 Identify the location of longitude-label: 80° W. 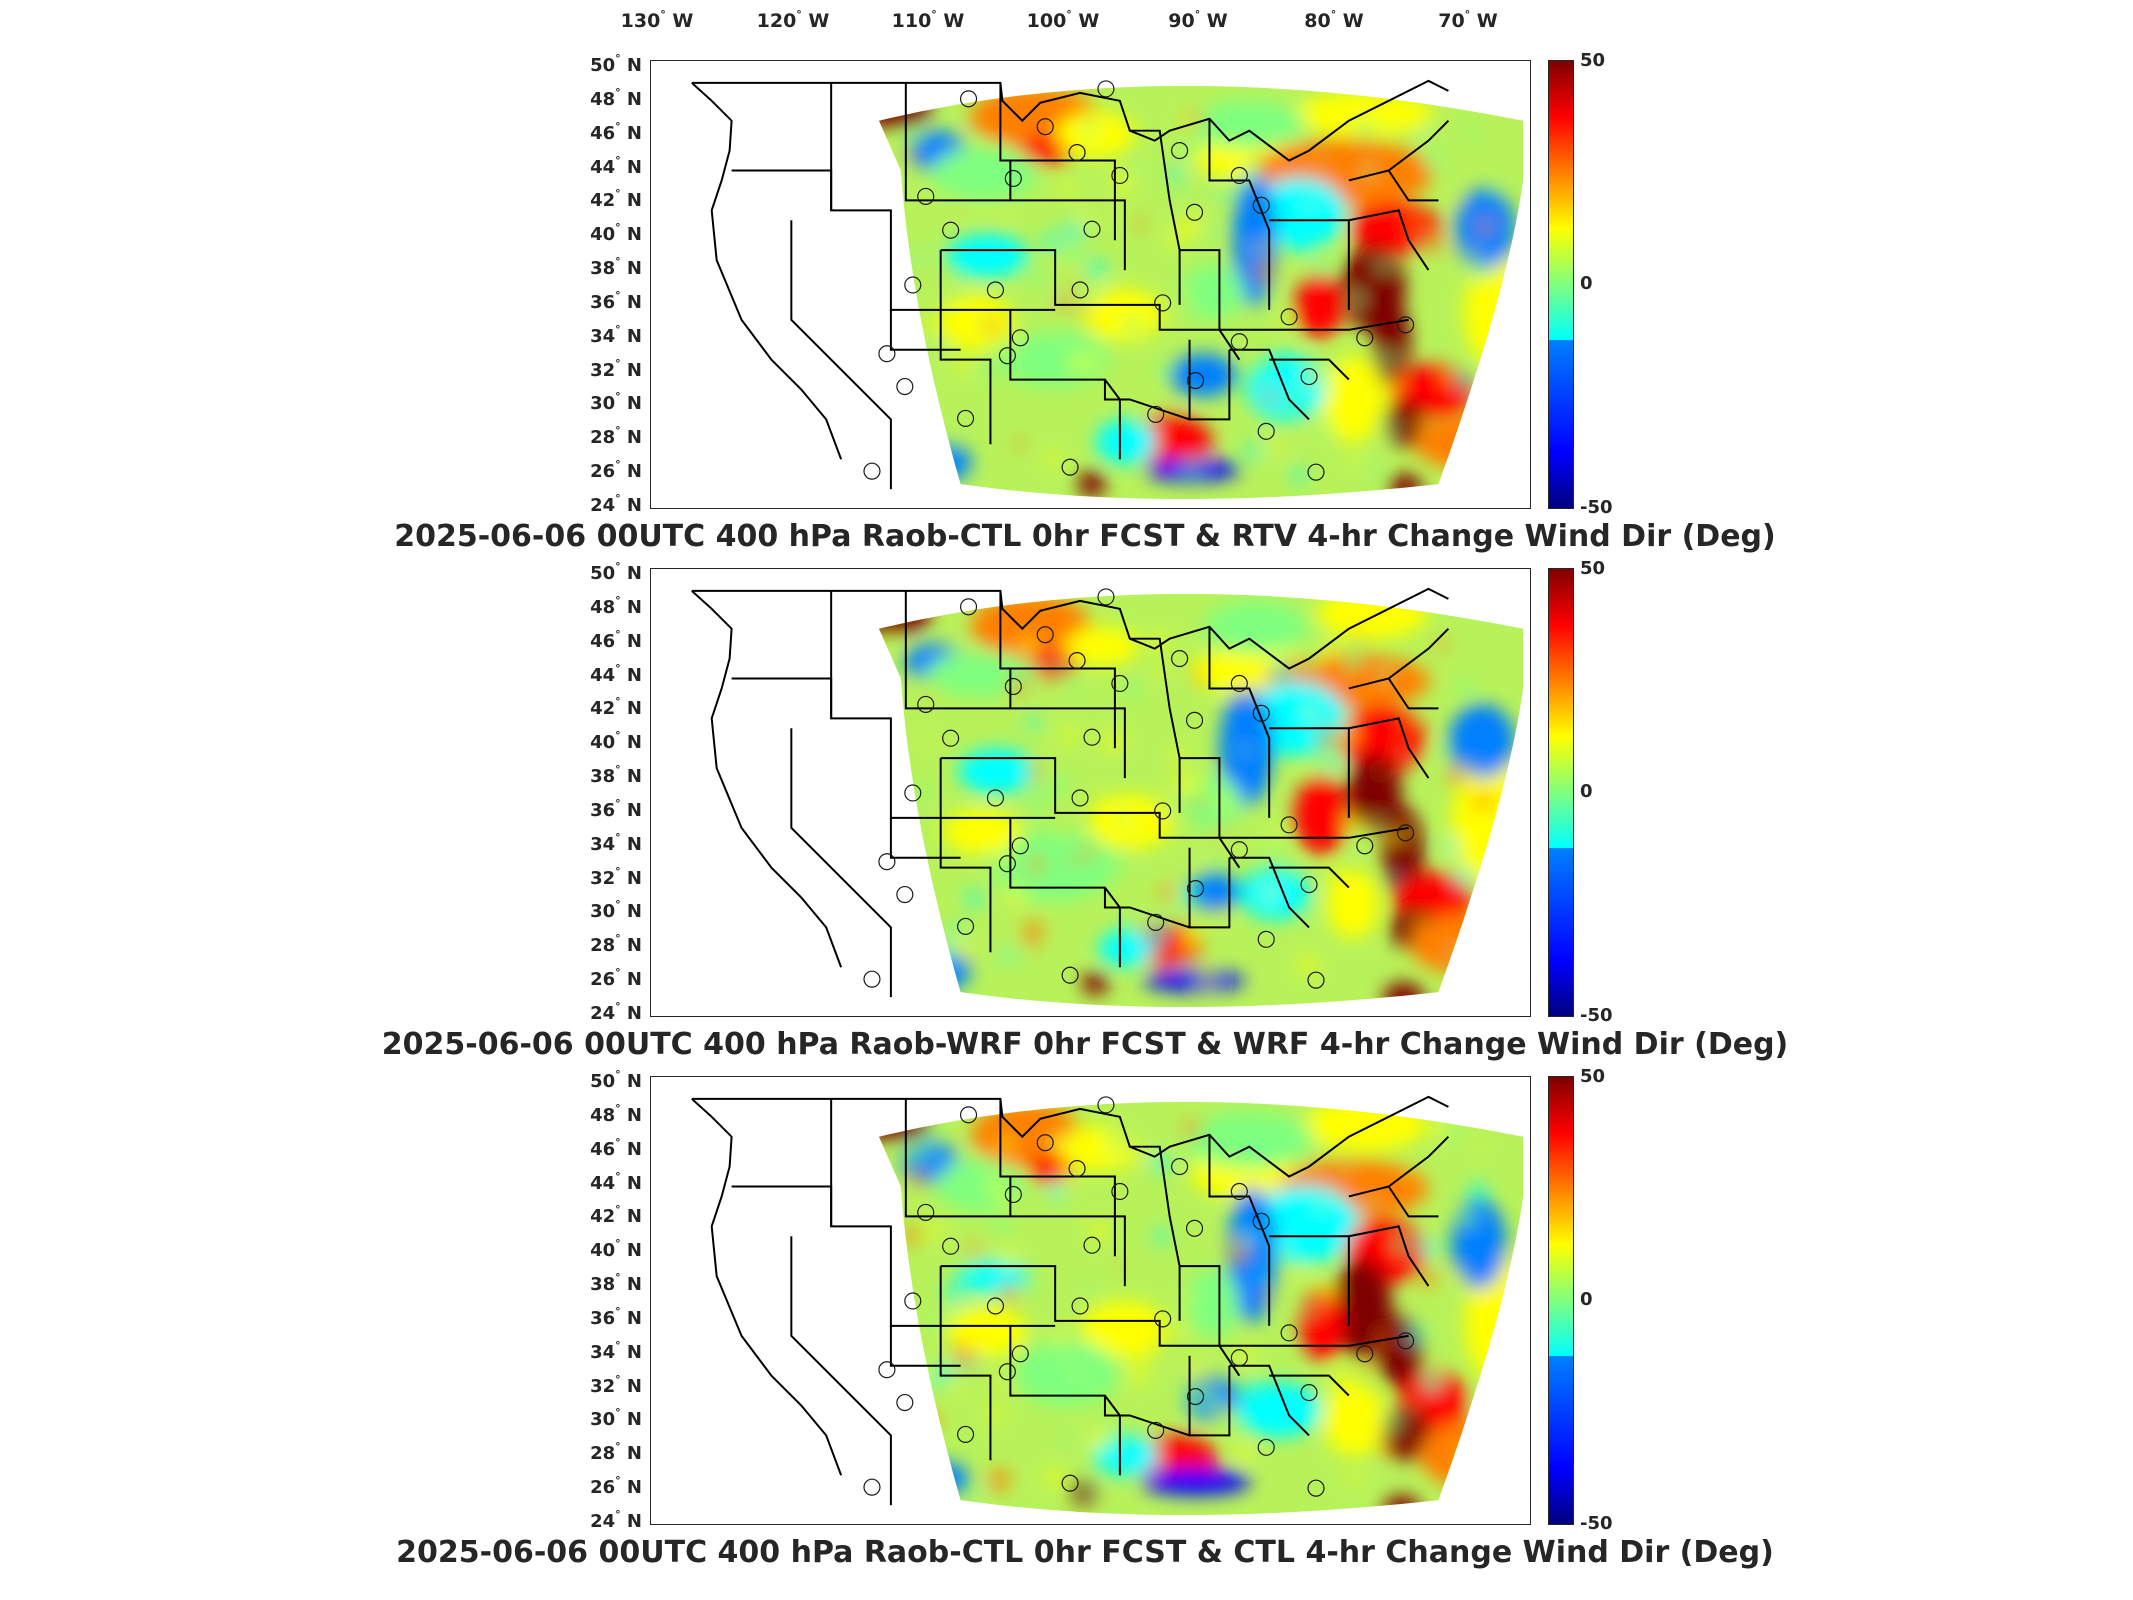
(1334, 20).